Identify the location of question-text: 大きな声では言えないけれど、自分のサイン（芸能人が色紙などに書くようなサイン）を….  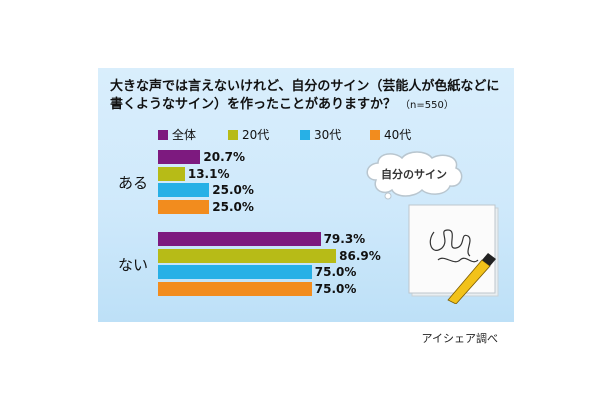
(305, 95).